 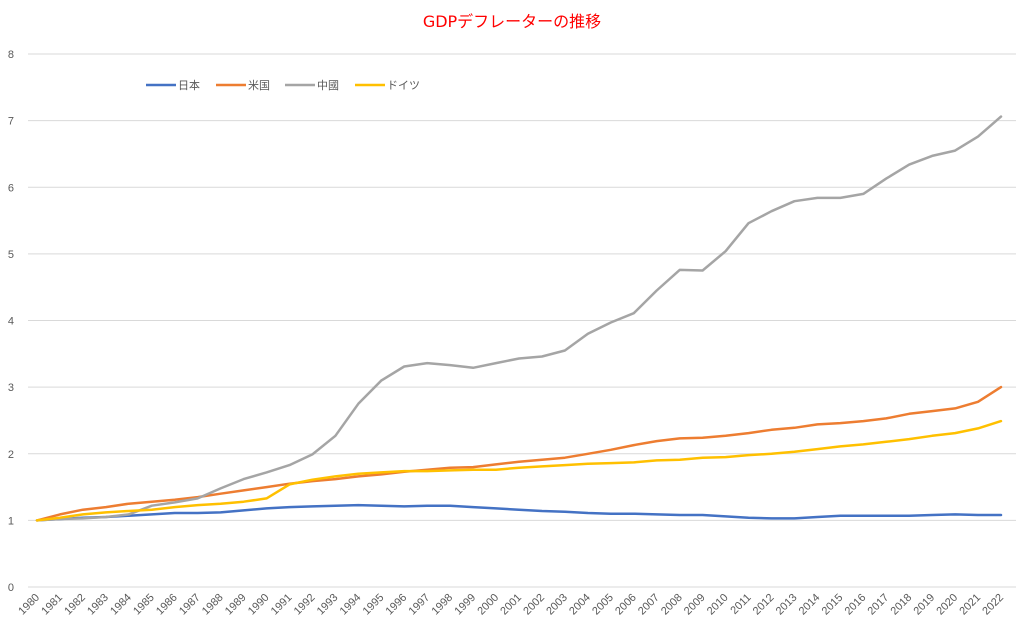 What do you see at coordinates (580, 605) in the screenshot?
I see `x-tick-label: 2004` at bounding box center [580, 605].